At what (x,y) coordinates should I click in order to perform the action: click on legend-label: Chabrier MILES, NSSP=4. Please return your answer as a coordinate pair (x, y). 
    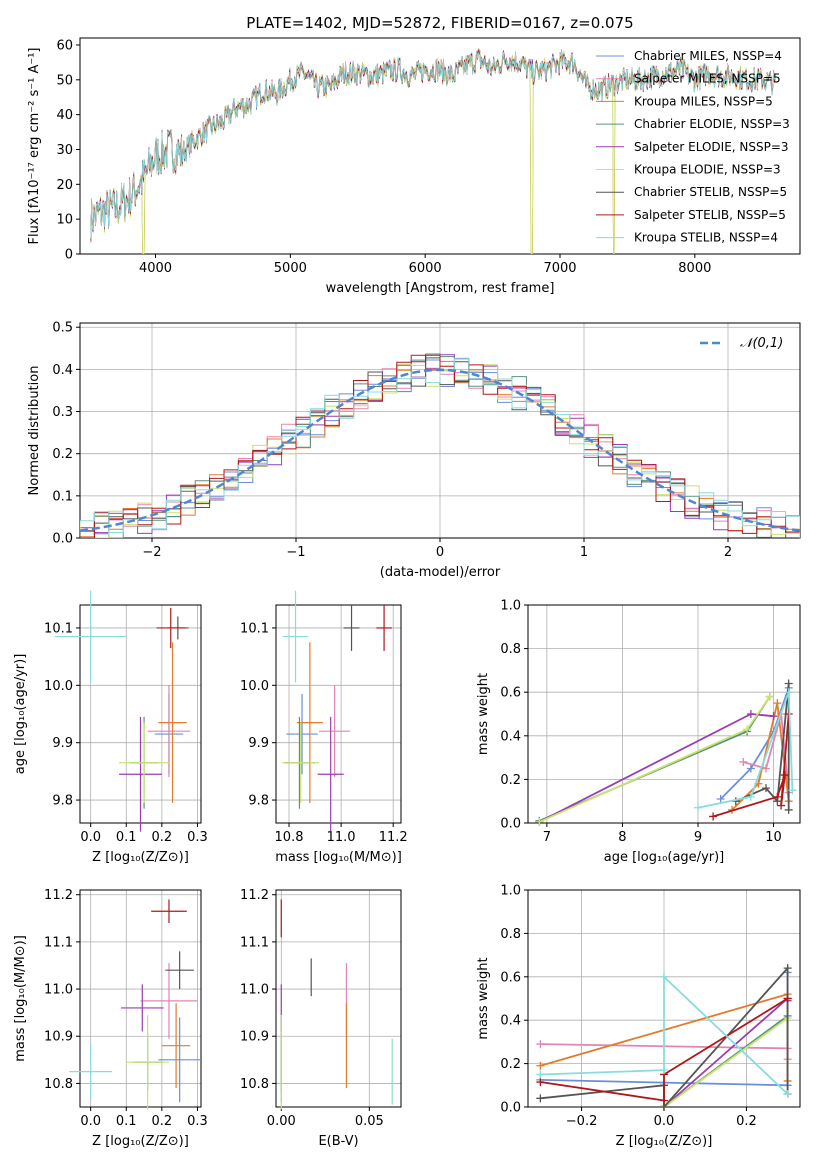
    Looking at the image, I should click on (708, 56).